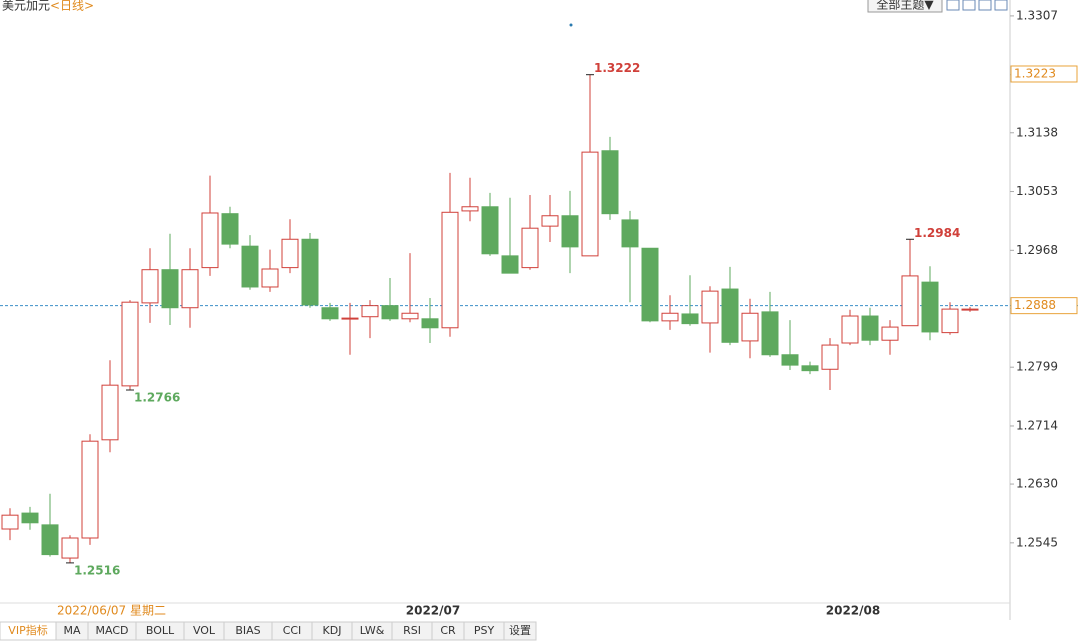 The width and height of the screenshot is (1078, 641). I want to click on cursor-date: 2022/06/07 星期二, so click(111, 611).